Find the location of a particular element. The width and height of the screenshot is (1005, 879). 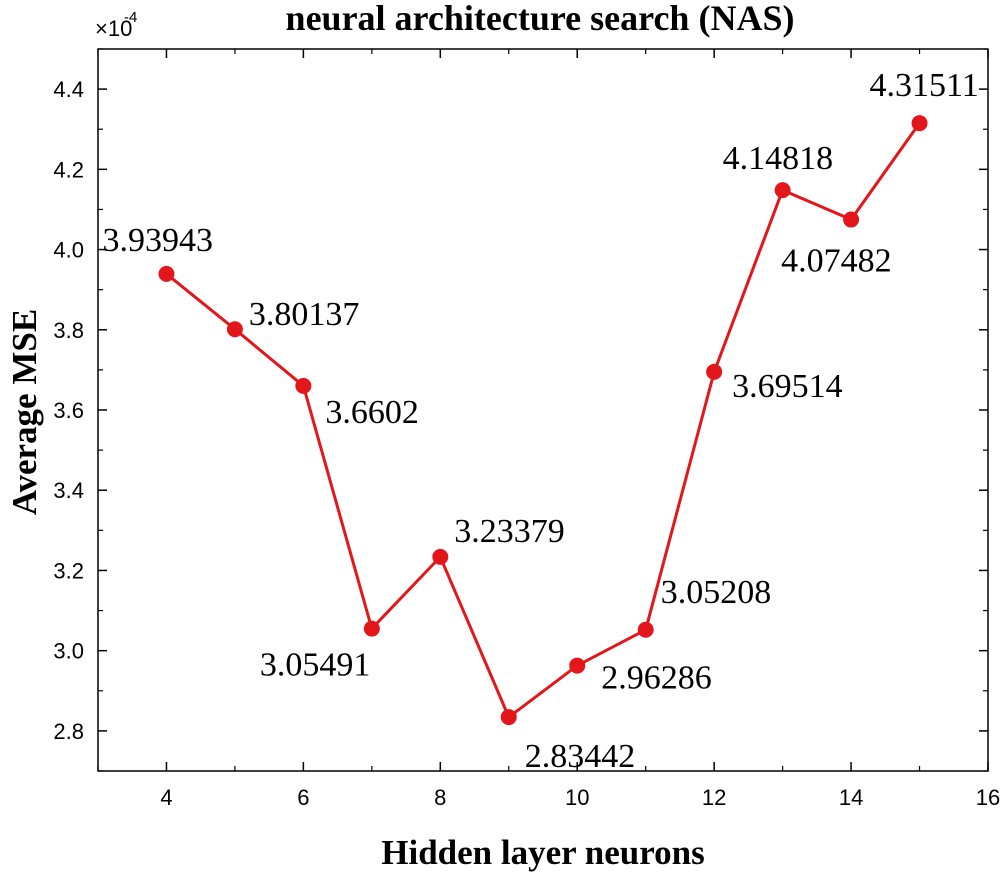

y-tick-label: 4.2 is located at coordinates (68, 169).